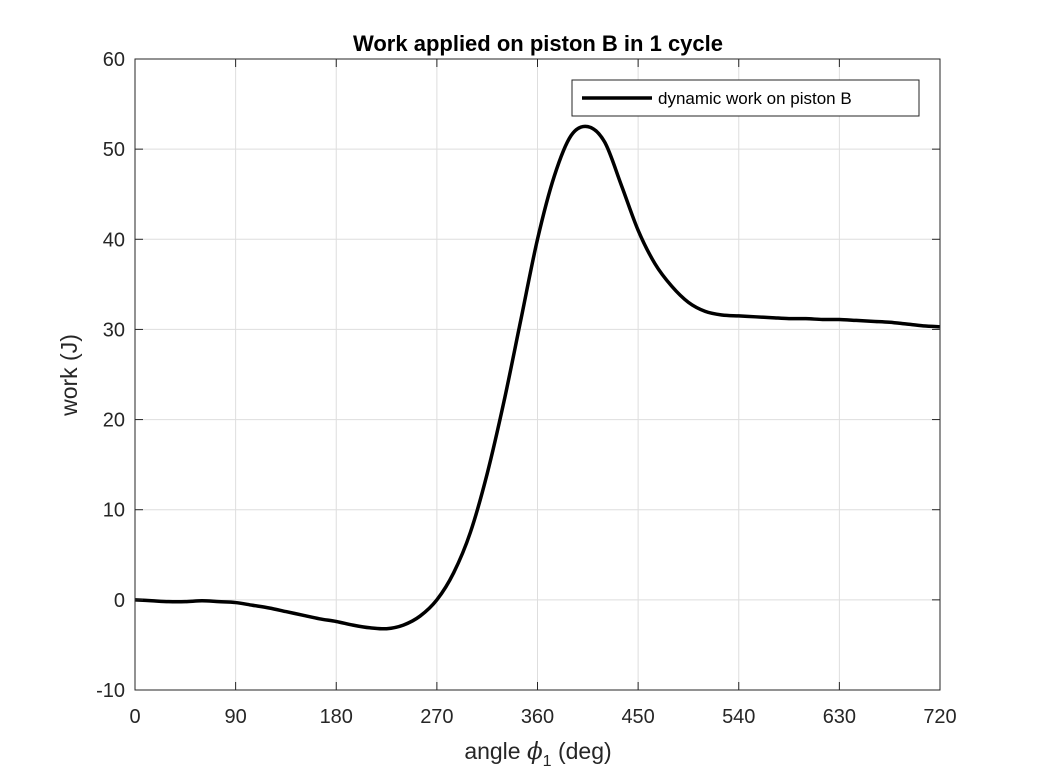  I want to click on x-tick-label: 90, so click(236, 717).